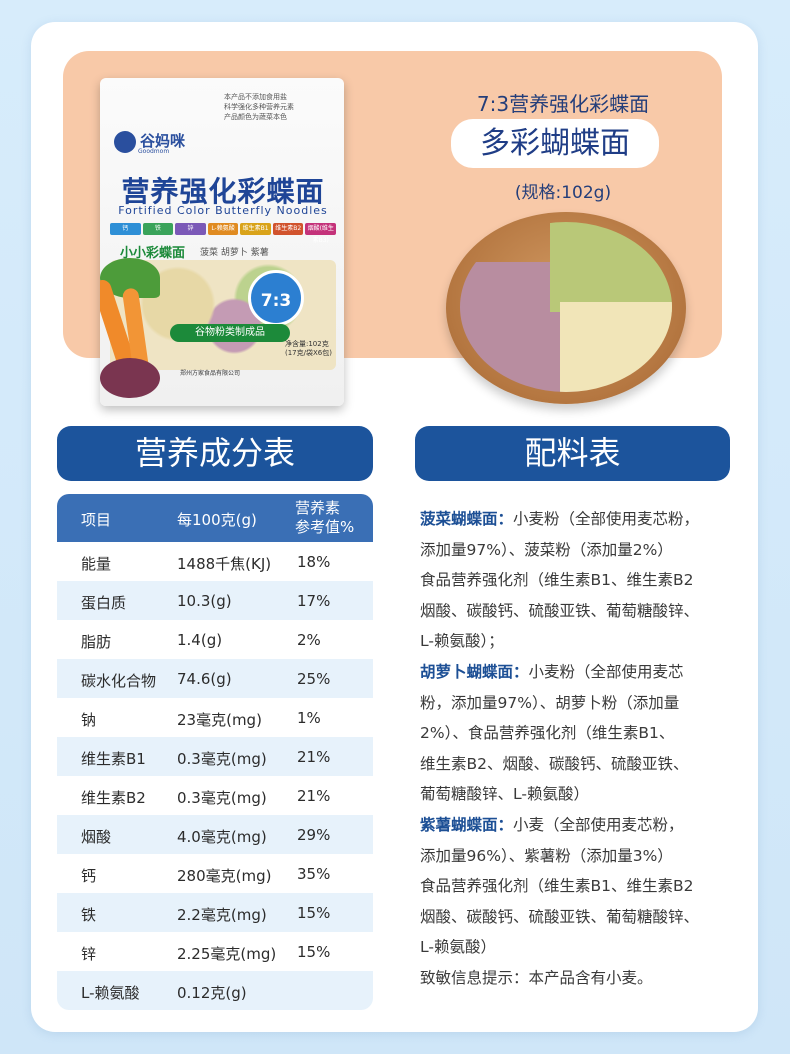  I want to click on table-row: L-赖氨酸 0.12克(g), so click(215, 990).